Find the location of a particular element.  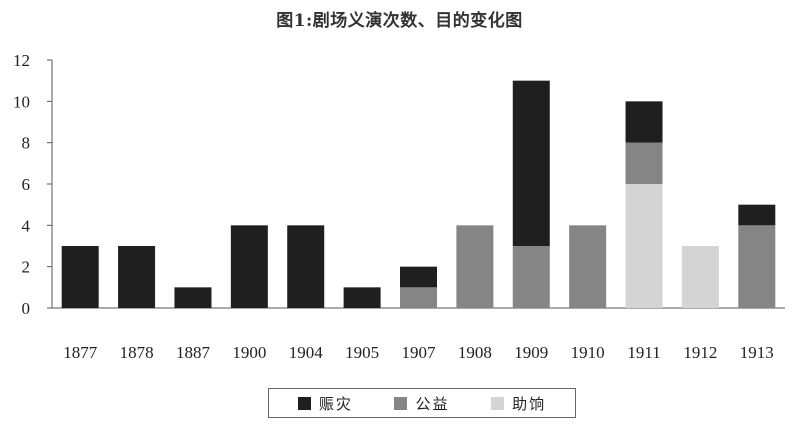

legend-item-public-welfare: 公益 is located at coordinates (421, 403).